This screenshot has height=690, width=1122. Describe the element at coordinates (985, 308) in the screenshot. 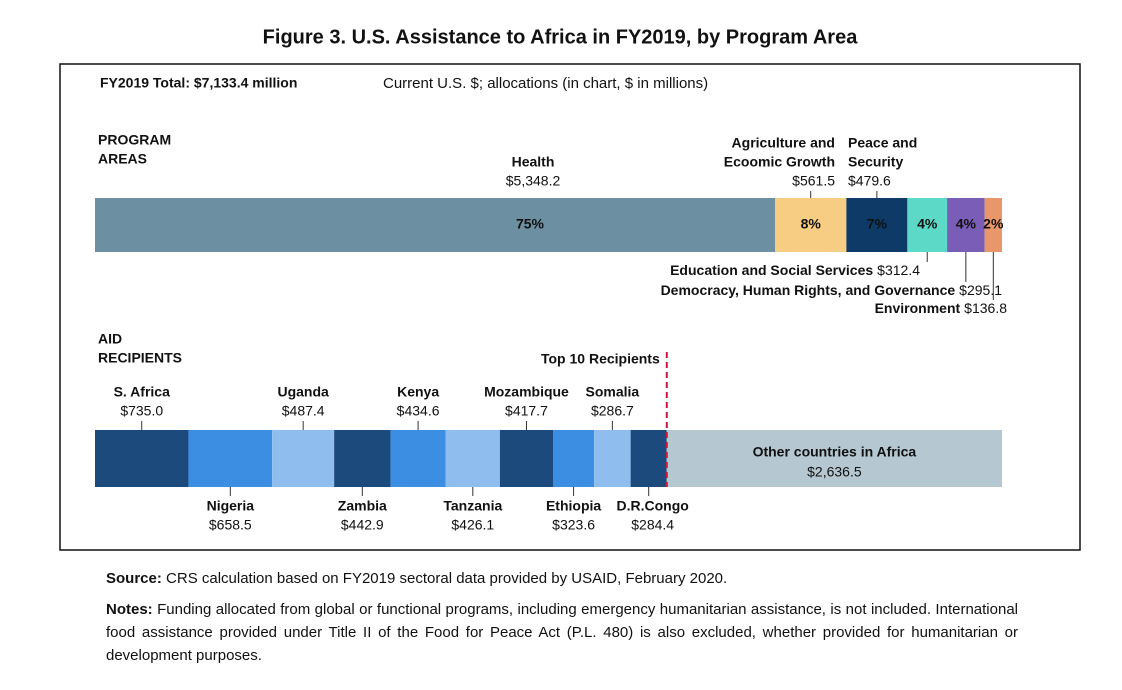

I see `value-label: $136.8` at that location.